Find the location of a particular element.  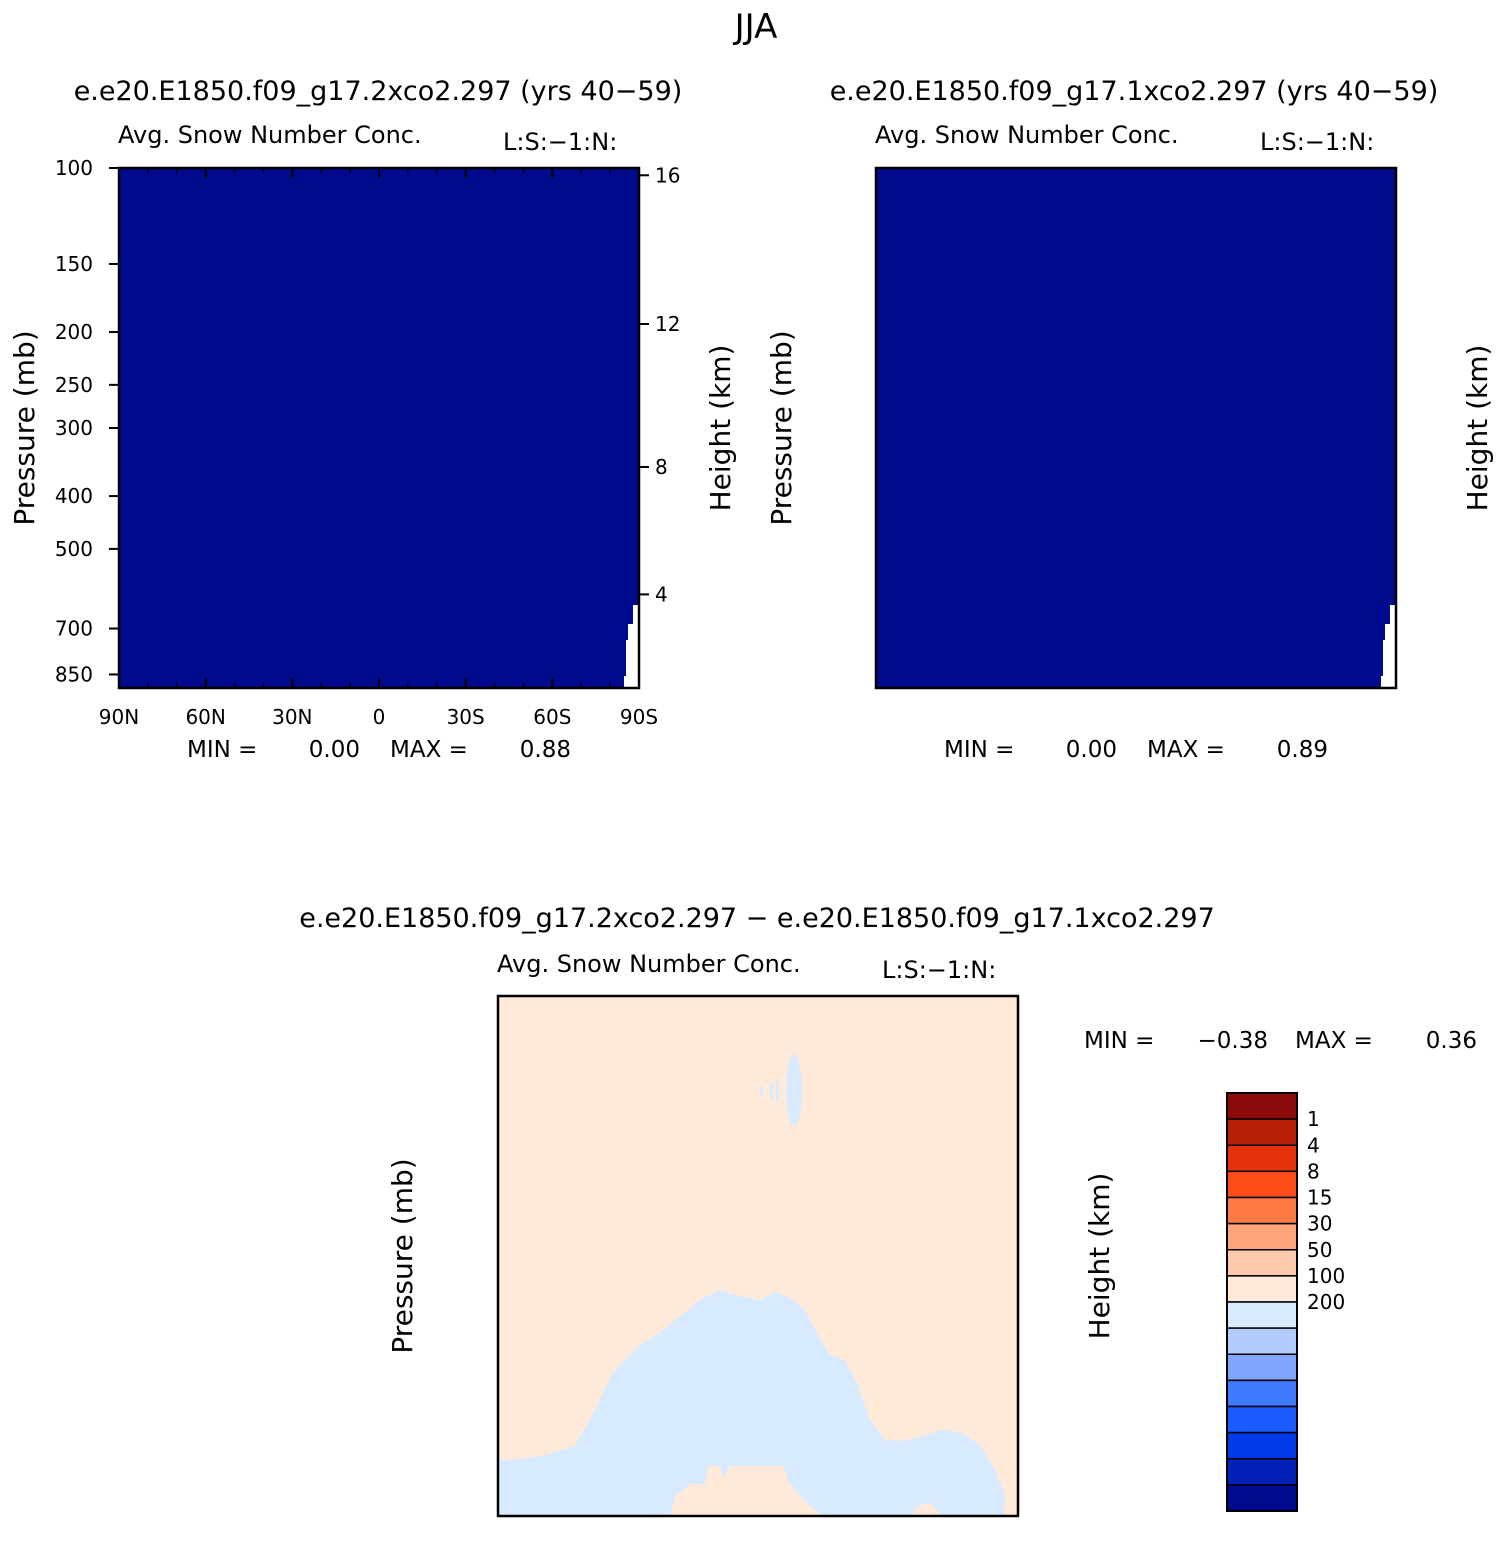

panel-difference-max-value: 0.36 is located at coordinates (1451, 1041).